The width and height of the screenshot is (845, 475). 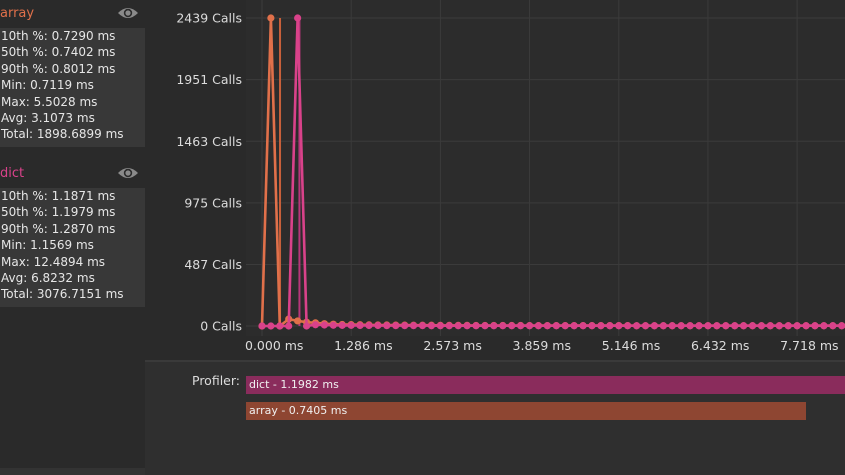 I want to click on x-tick-label: 2.573 ms, so click(x=452, y=345).